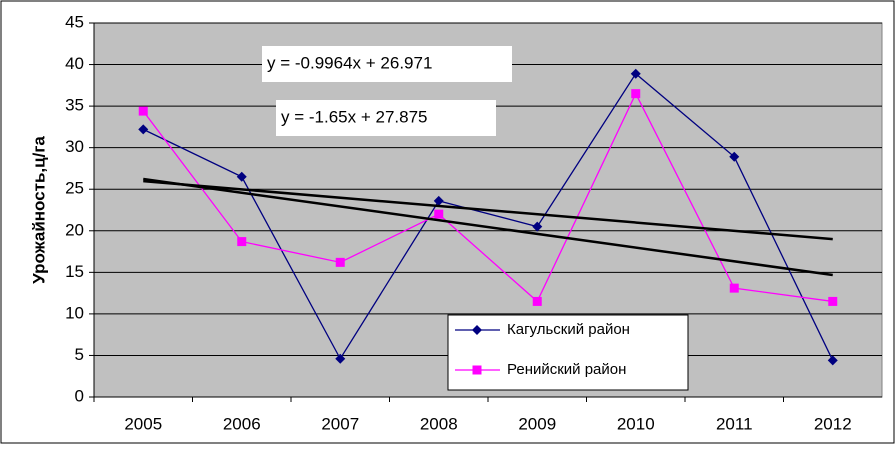 The width and height of the screenshot is (895, 449). Describe the element at coordinates (354, 116) in the screenshot. I see `equation-label: y = -1.65x + 27.875` at that location.